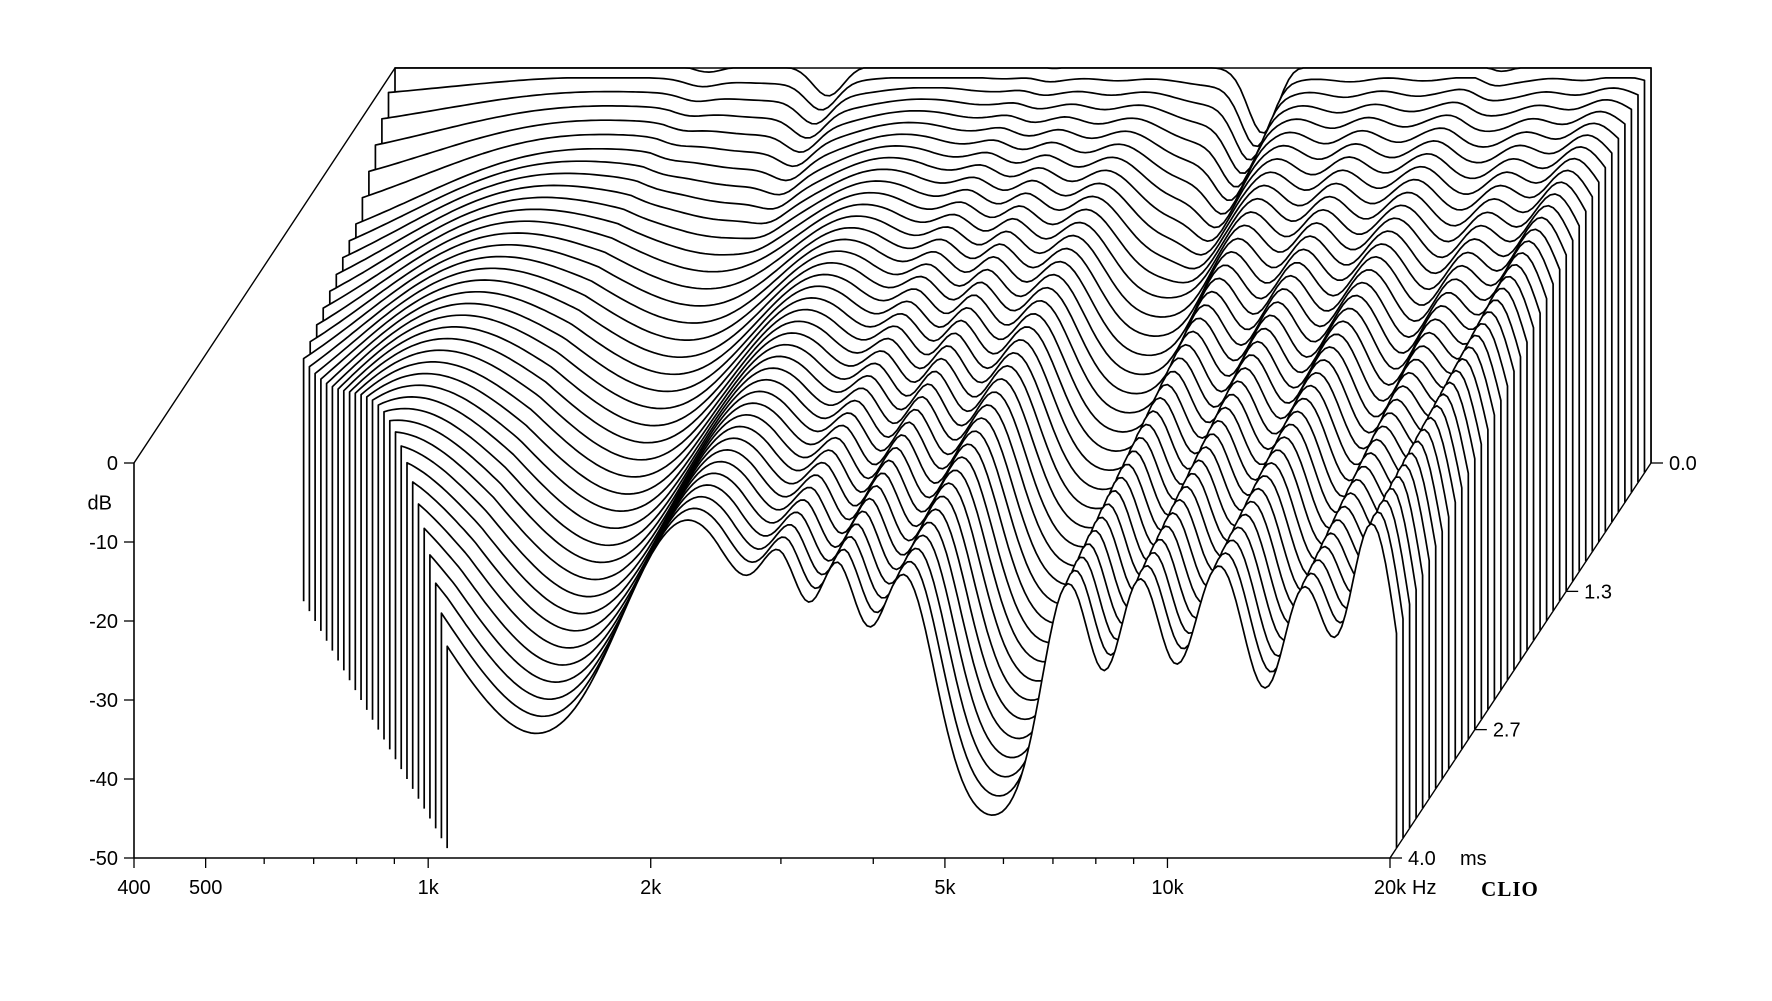 This screenshot has height=1001, width=1772. What do you see at coordinates (103, 701) in the screenshot?
I see `y-tick-label-3: -30` at bounding box center [103, 701].